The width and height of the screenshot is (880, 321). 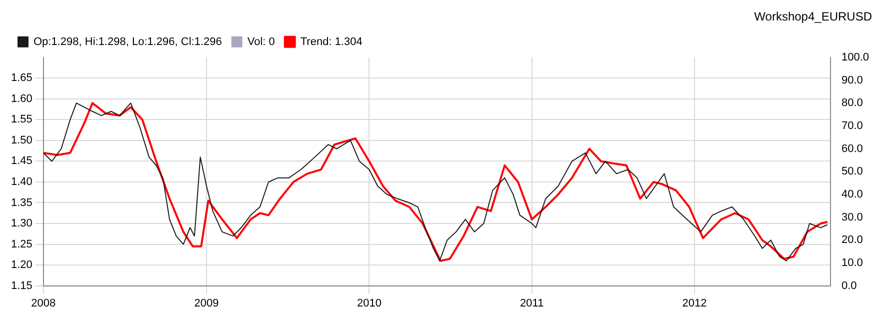 I want to click on y2-tick-label: 60.0, so click(x=852, y=148).